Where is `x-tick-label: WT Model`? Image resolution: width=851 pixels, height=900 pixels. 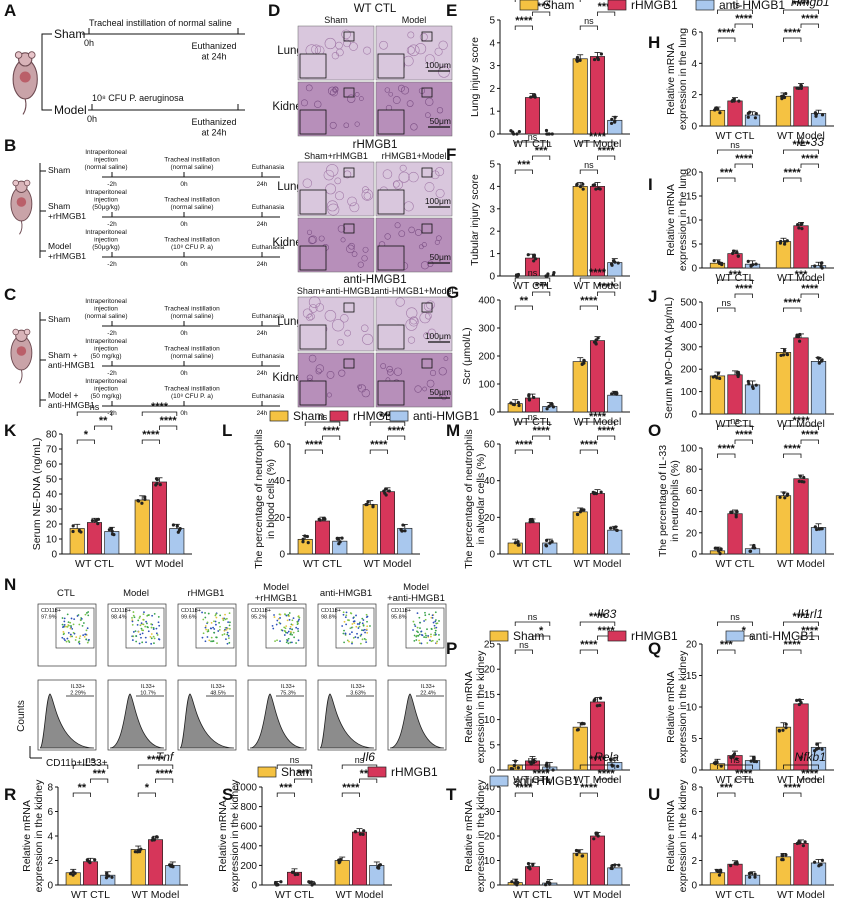 x-tick-label: WT Model is located at coordinates (598, 144).